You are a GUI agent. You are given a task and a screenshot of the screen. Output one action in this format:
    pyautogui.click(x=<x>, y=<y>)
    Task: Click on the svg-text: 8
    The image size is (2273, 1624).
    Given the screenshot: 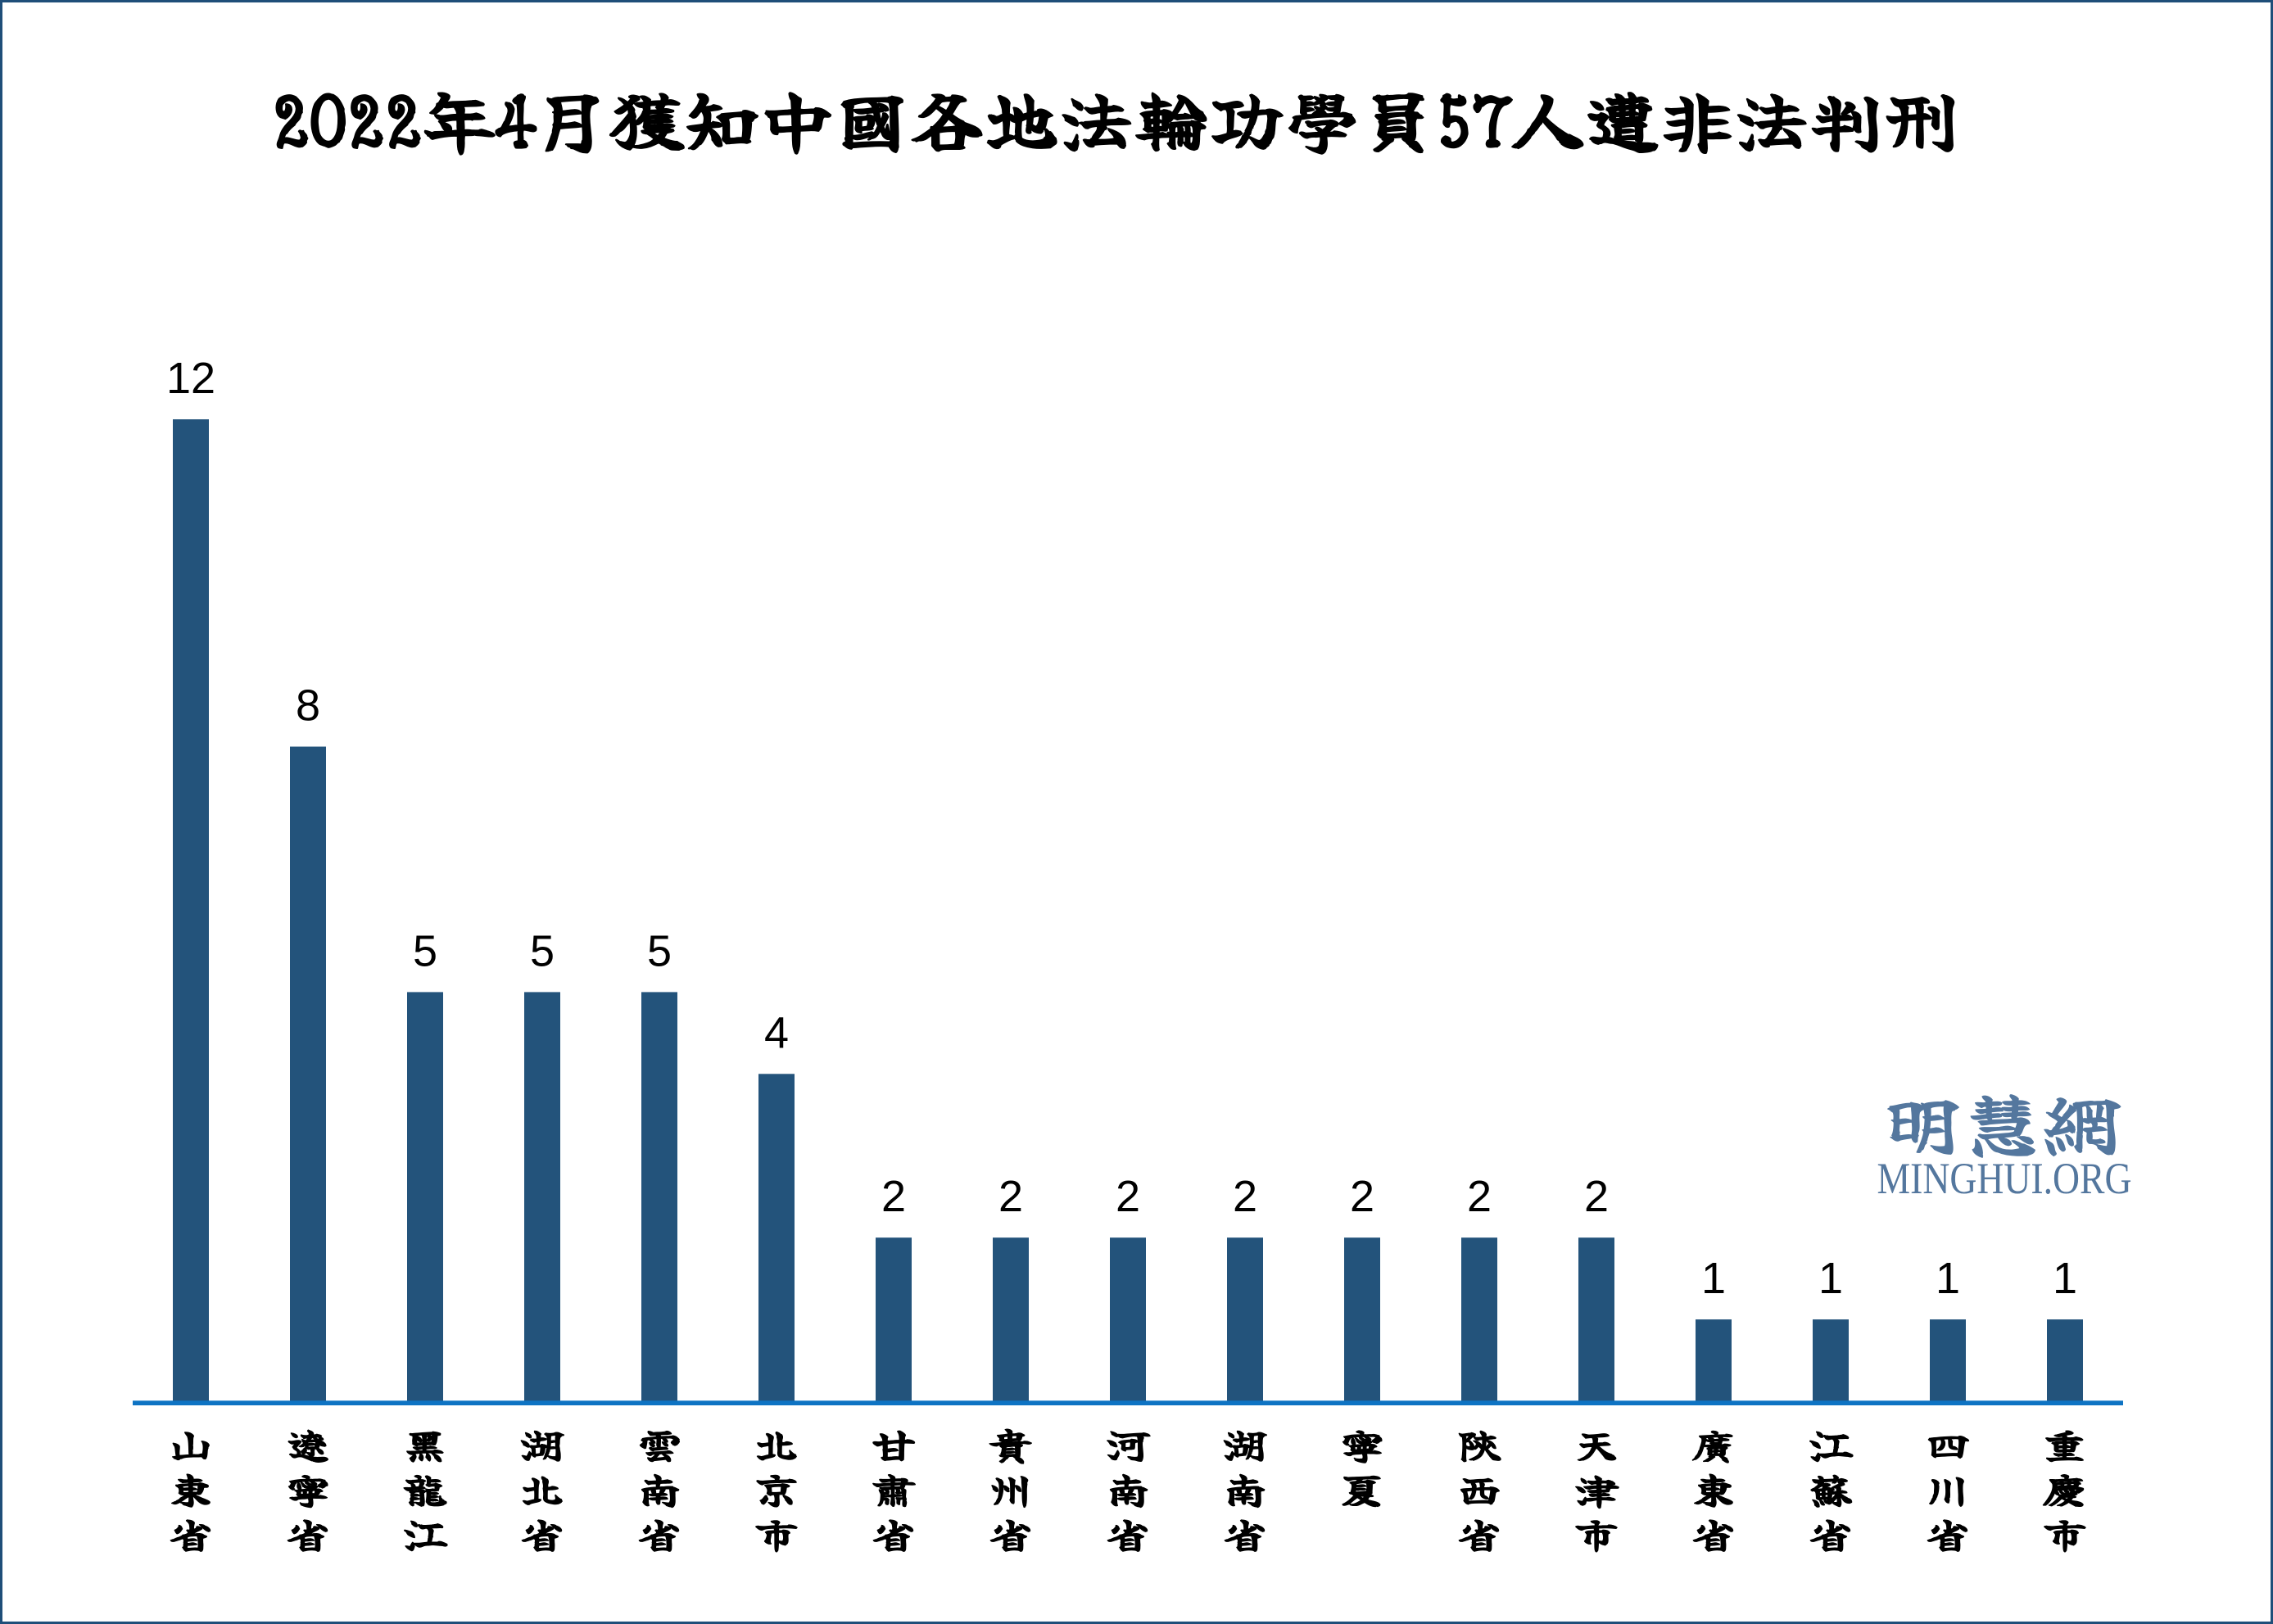 What is the action you would take?
    pyautogui.click(x=308, y=706)
    